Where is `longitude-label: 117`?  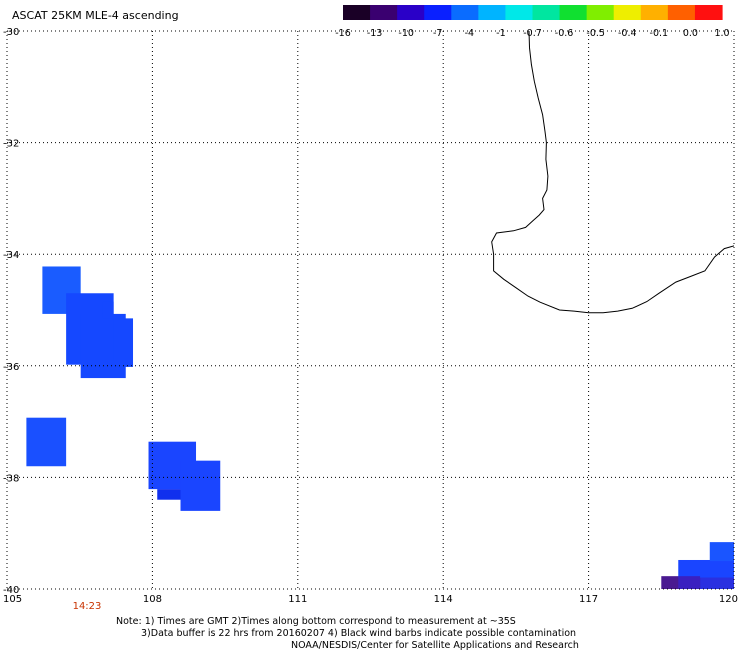 longitude-label: 117 is located at coordinates (588, 599).